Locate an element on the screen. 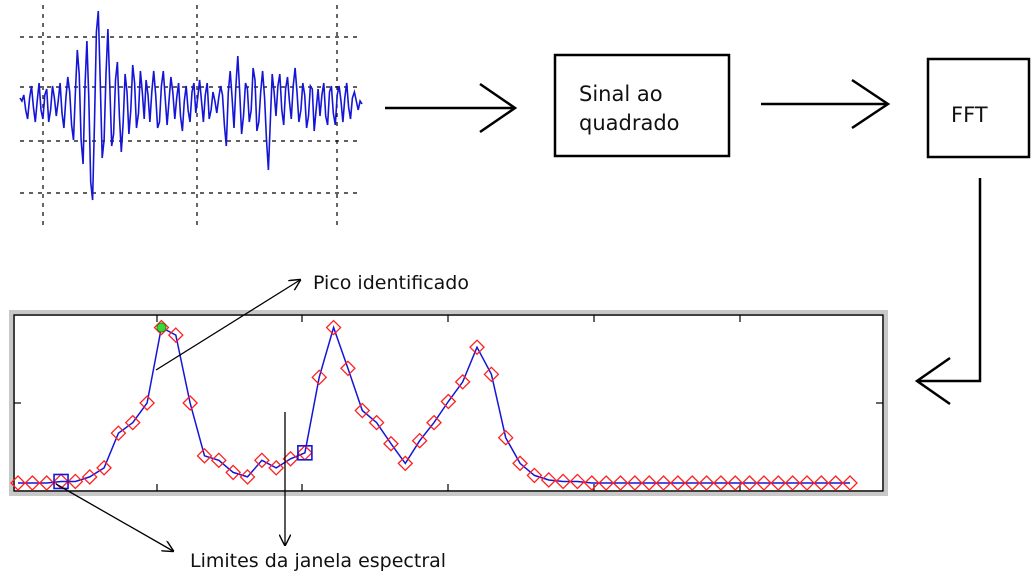 This screenshot has width=1032, height=584. time-signal-panel is located at coordinates (191, 117).